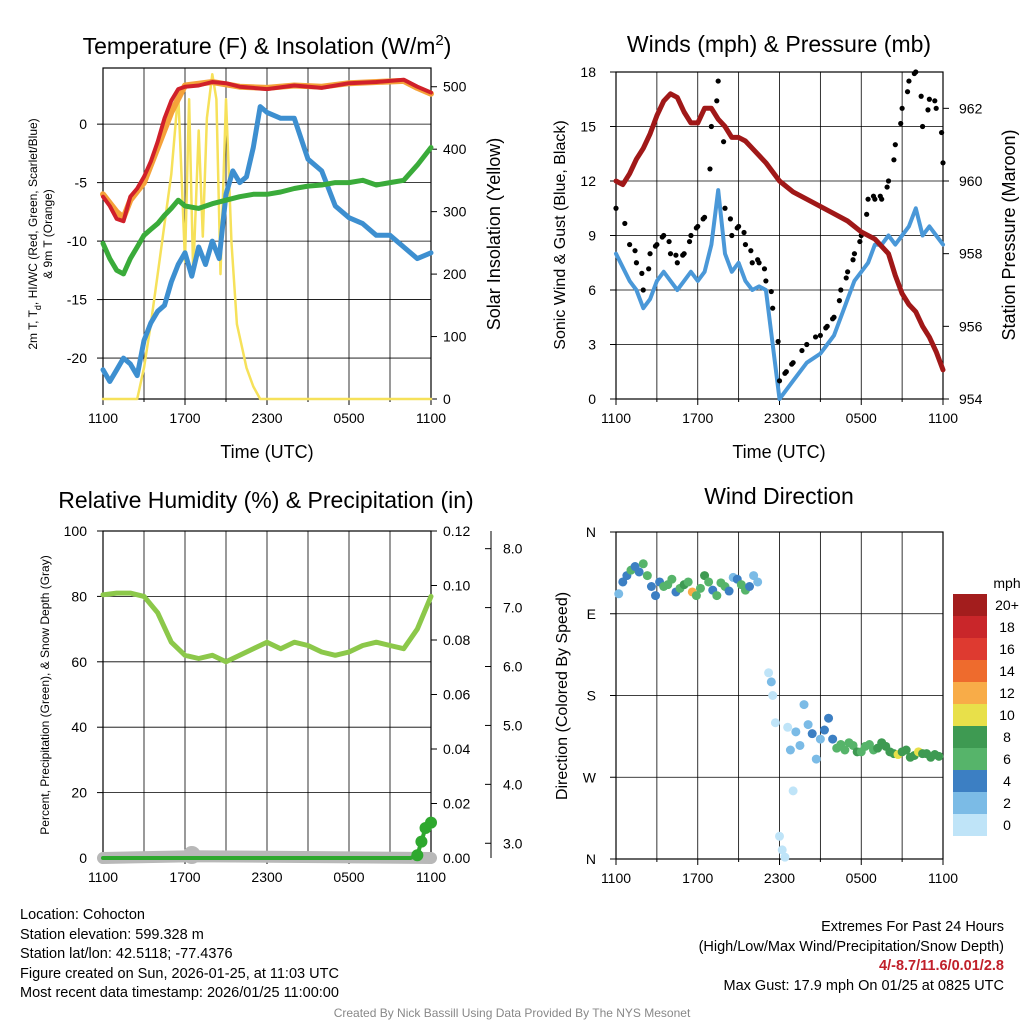 The image size is (1024, 1024). I want to click on winds-title: Winds (mph) & Pressure (mb), so click(779, 44).